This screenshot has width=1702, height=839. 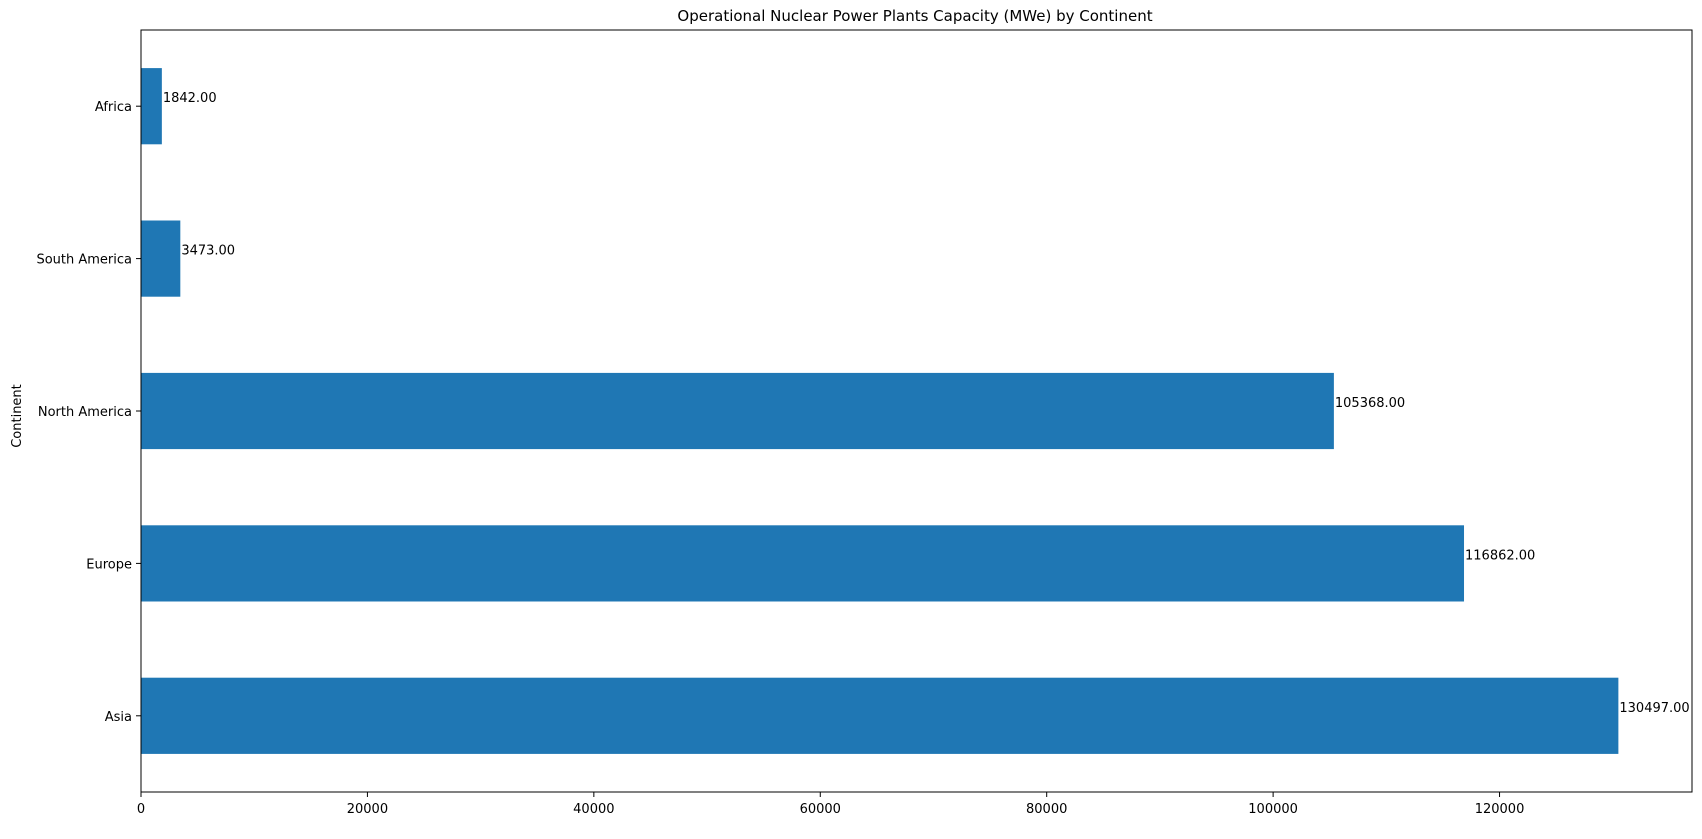 I want to click on y-tick-label: Asia, so click(x=118, y=717).